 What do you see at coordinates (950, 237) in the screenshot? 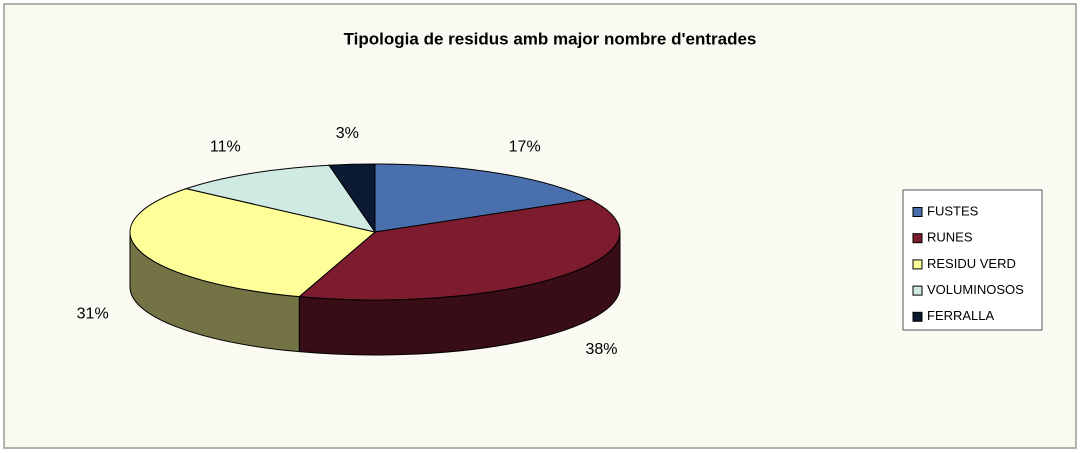
I see `legend-label: RUNES` at bounding box center [950, 237].